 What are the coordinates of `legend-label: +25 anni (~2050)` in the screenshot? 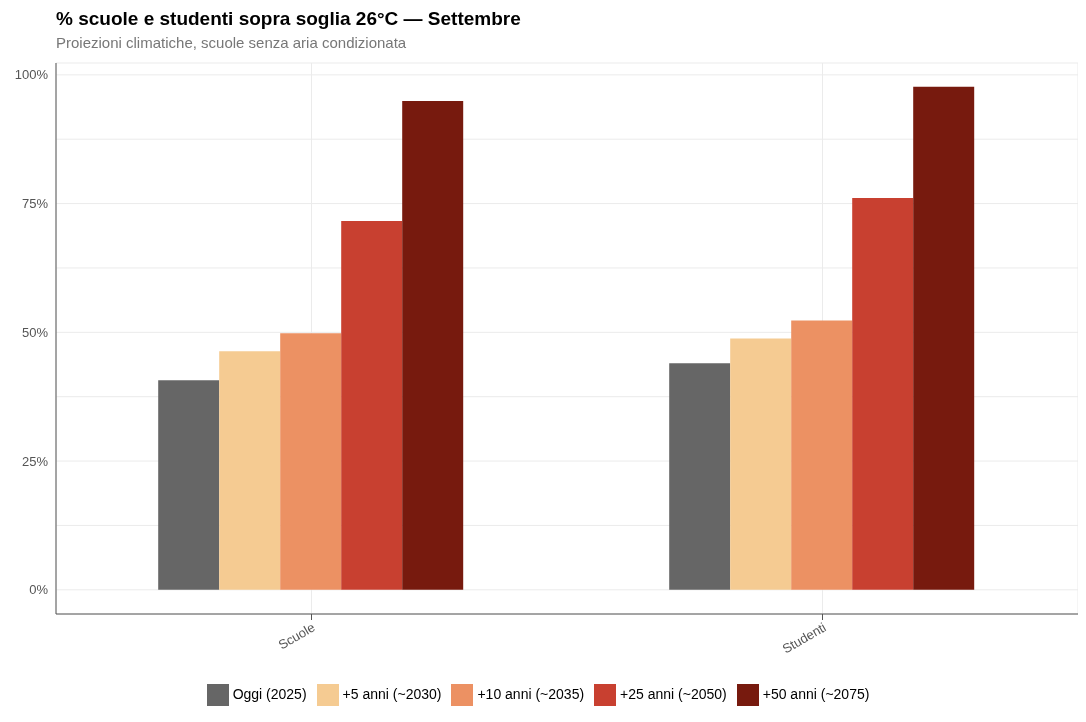 It's located at (673, 693).